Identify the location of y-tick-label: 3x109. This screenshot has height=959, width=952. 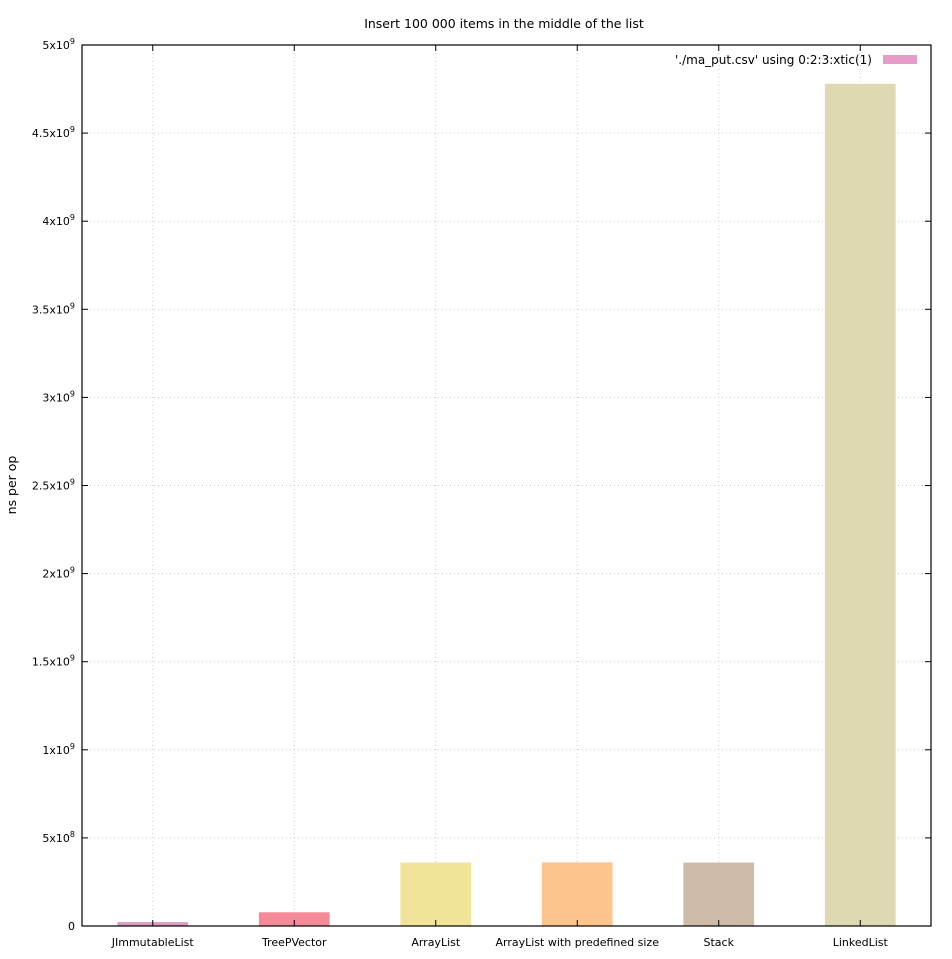
(58, 396).